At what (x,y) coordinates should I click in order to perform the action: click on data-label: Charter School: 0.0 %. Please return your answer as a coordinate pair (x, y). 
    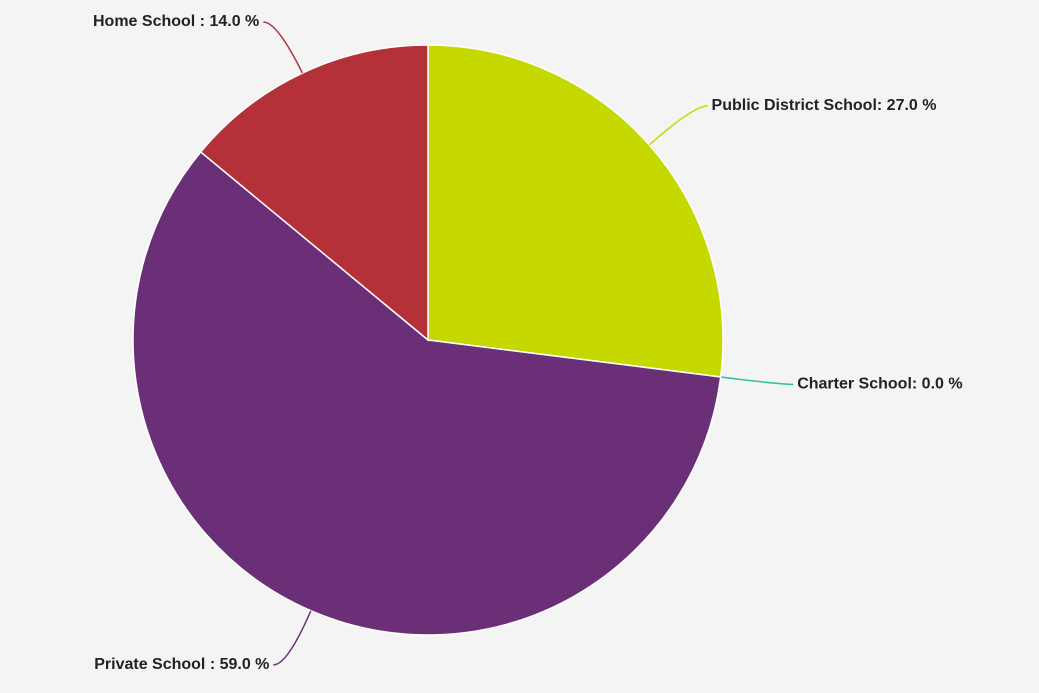
    Looking at the image, I should click on (879, 384).